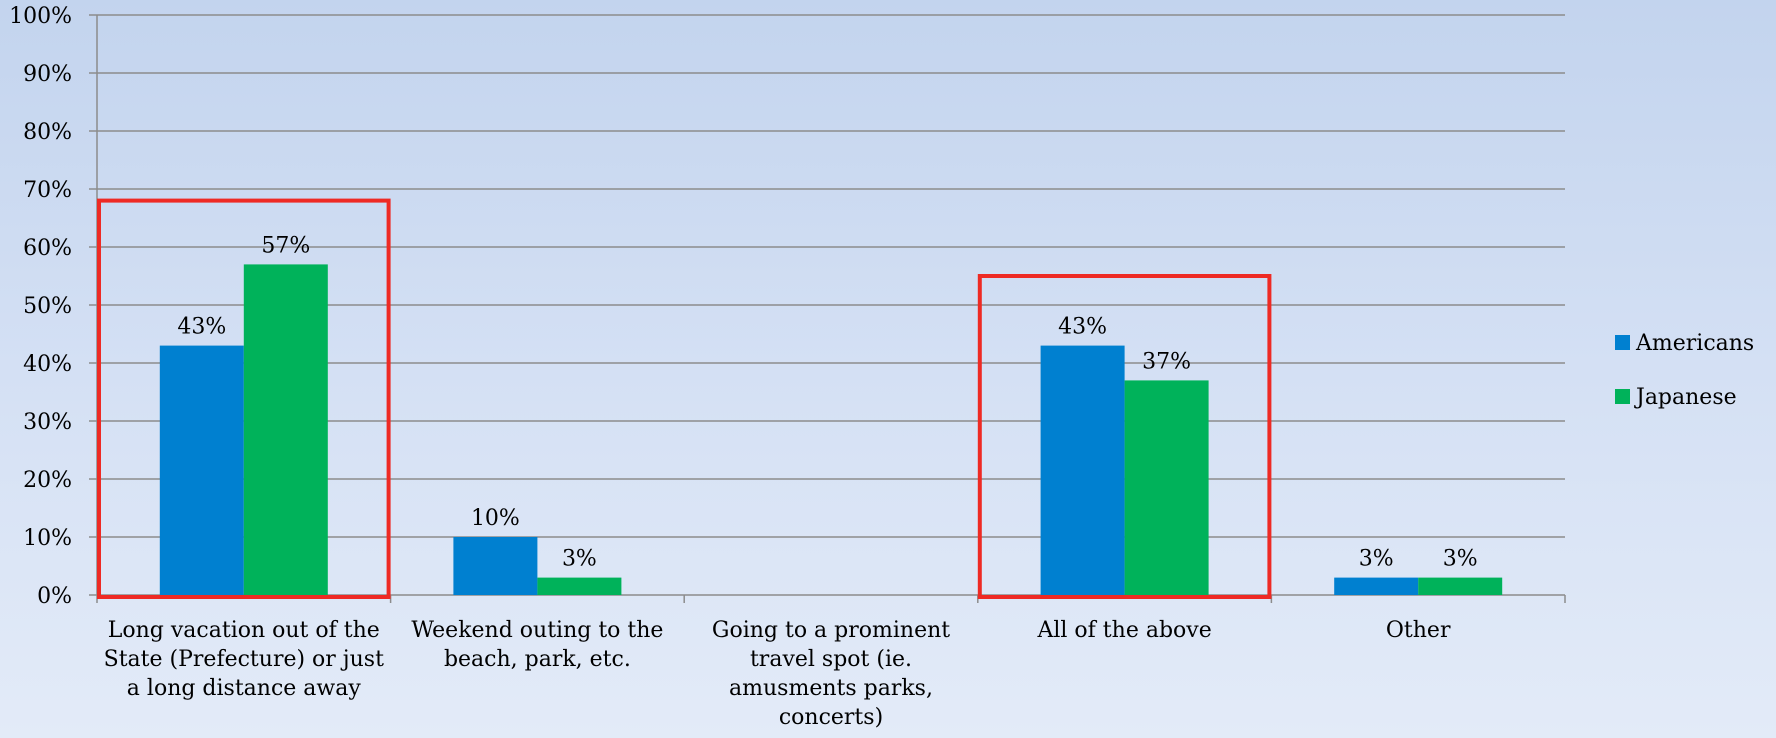  I want to click on y-tick-label: 90%, so click(47, 74).